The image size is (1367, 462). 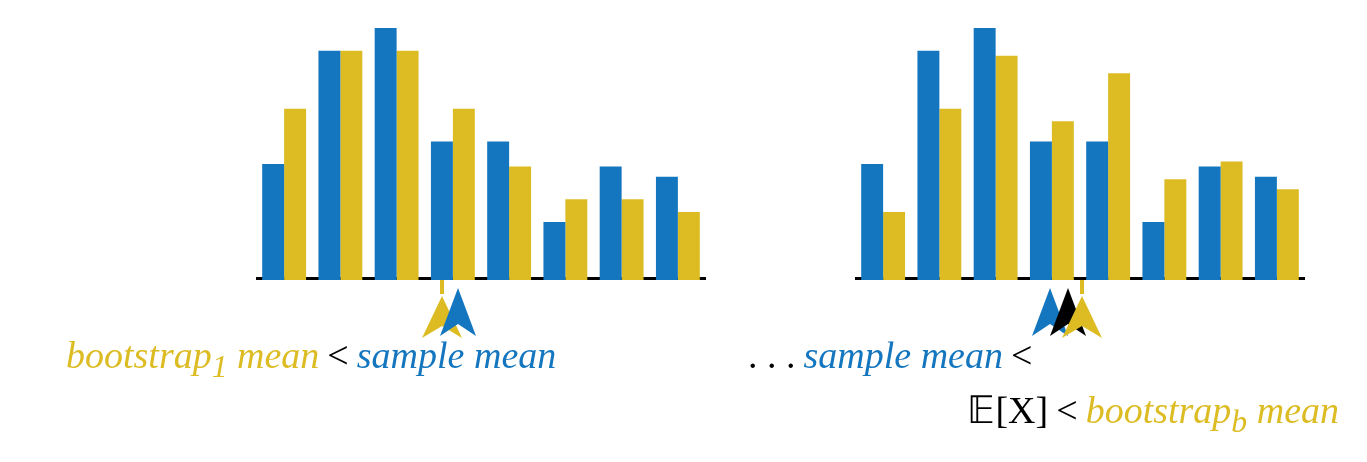 I want to click on text: bootstrap$_{1}$ mean, so click(x=193, y=359).